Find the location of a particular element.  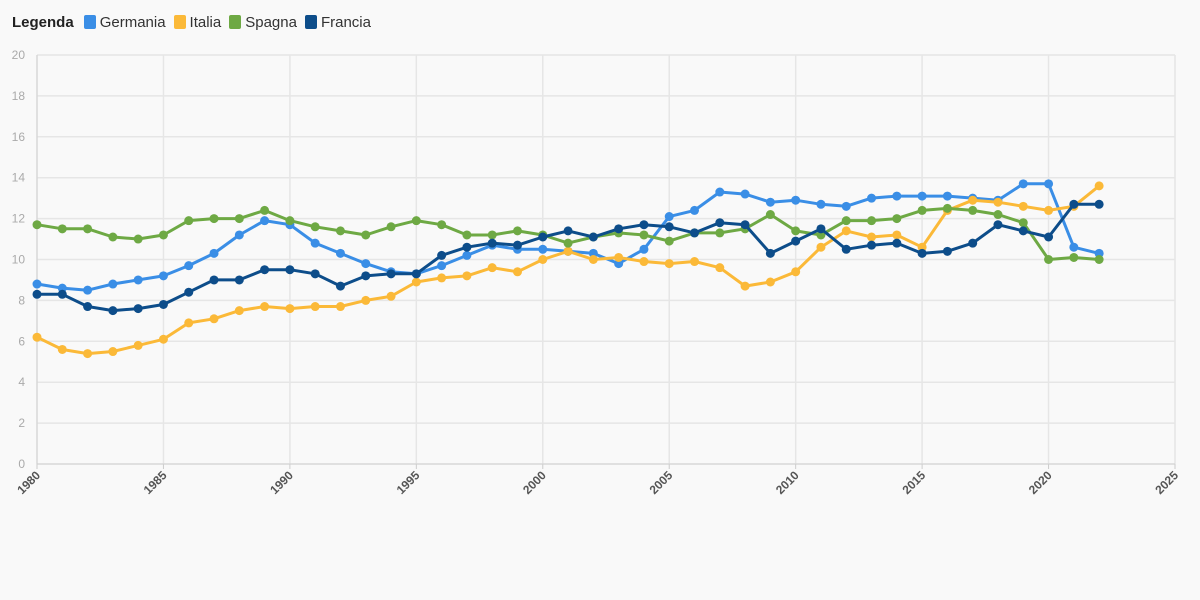

legend-item-germania: Germania is located at coordinates (124, 22).